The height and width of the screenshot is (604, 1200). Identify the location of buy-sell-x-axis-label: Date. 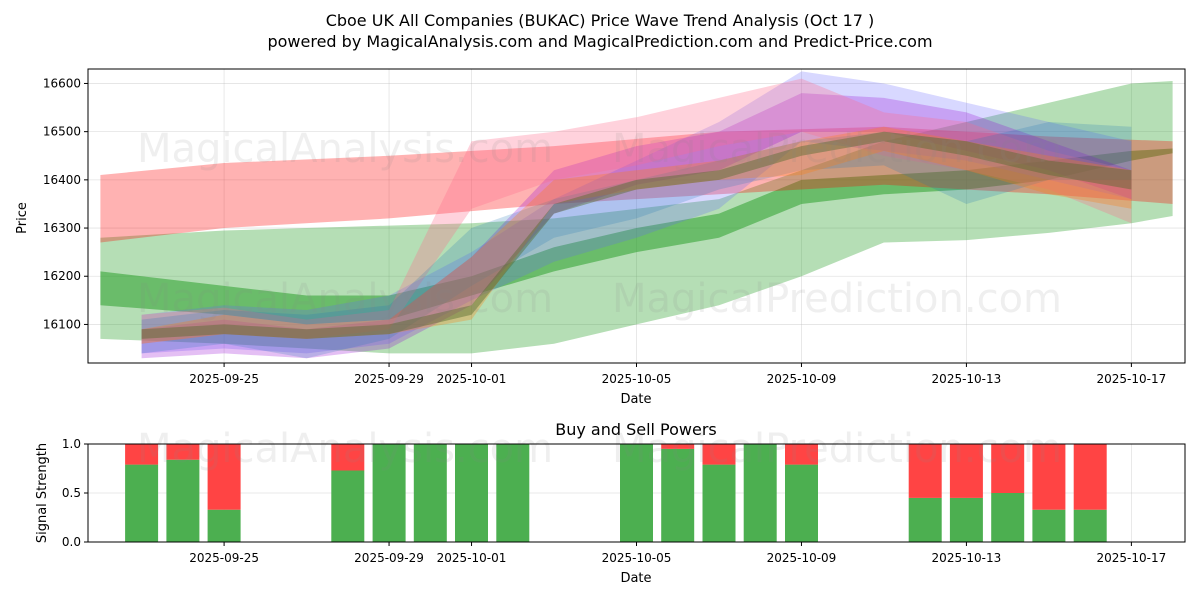
(635, 578).